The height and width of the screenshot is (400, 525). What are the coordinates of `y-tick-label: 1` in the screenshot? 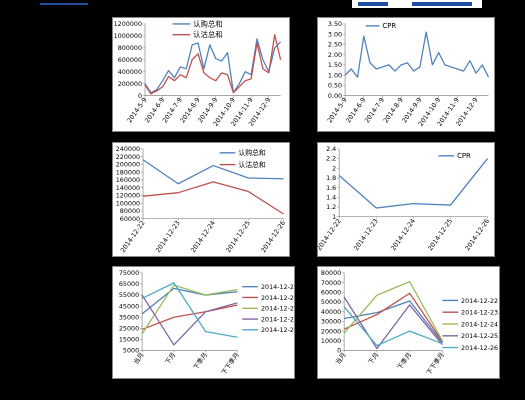 It's located at (334, 217).